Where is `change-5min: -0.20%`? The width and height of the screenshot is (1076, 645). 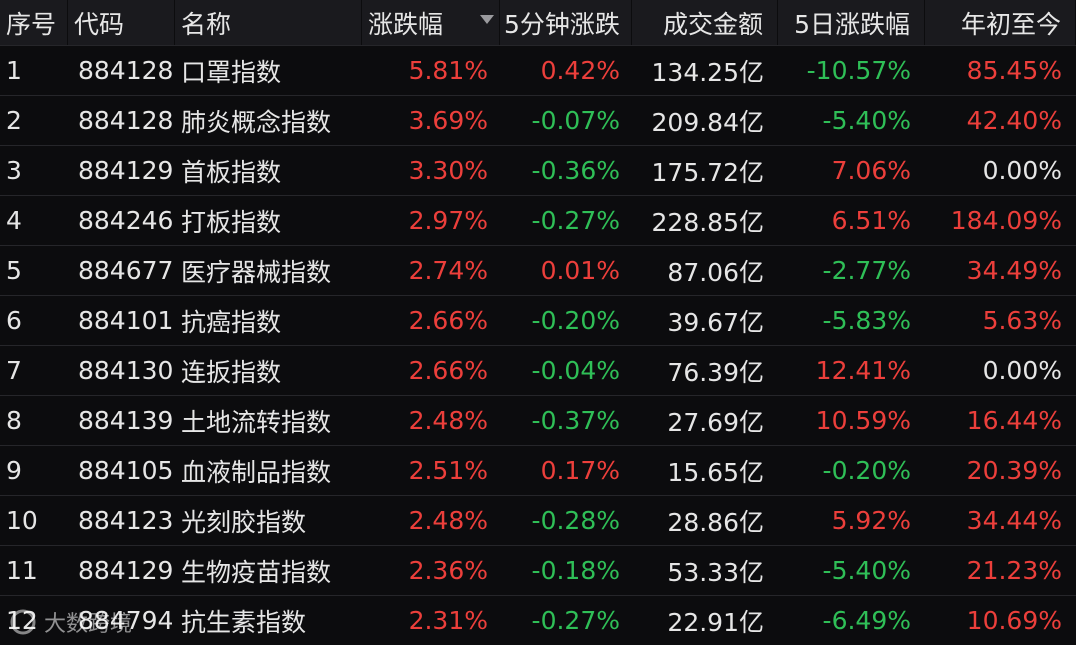
change-5min: -0.20% is located at coordinates (575, 320).